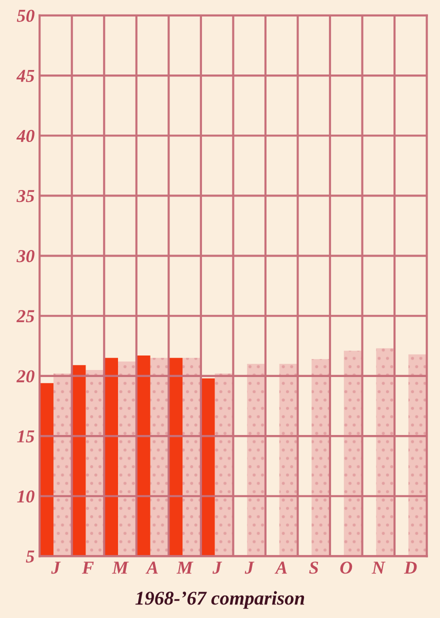 The height and width of the screenshot is (618, 440). I want to click on x-tick-label: S, so click(313, 568).